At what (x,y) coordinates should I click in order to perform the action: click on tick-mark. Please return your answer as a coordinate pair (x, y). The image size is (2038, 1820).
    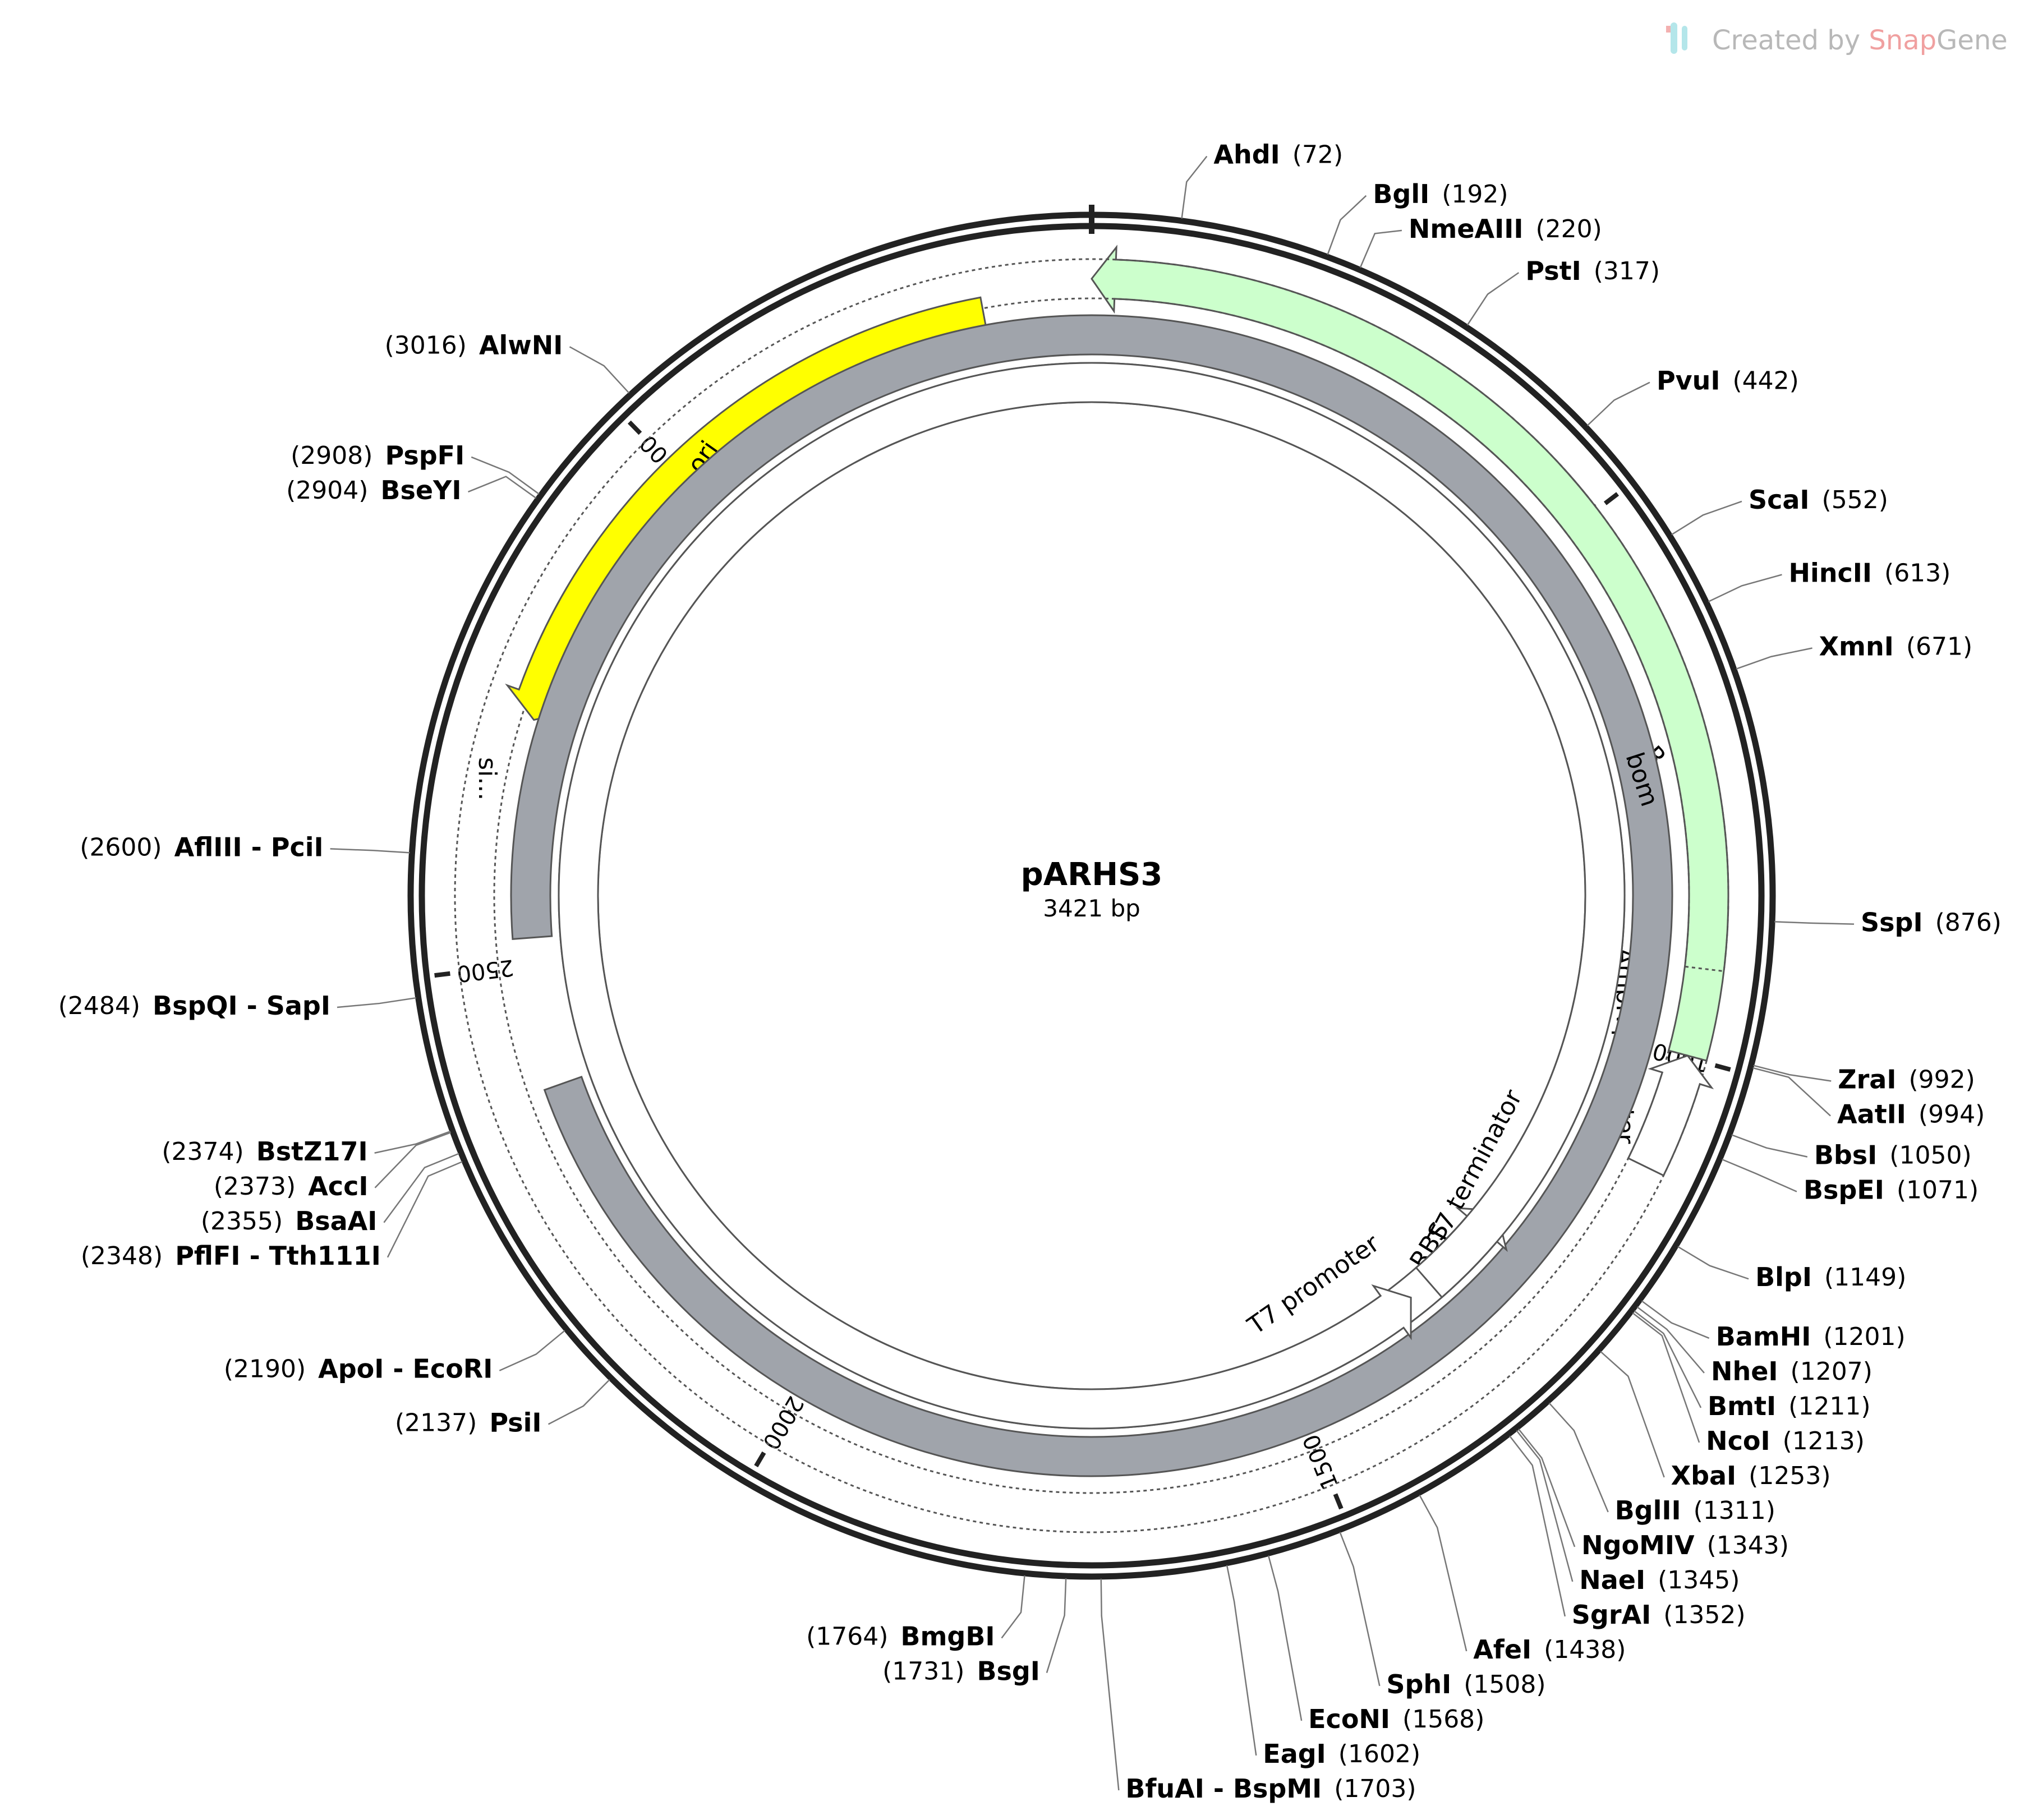
    Looking at the image, I should click on (760, 1459).